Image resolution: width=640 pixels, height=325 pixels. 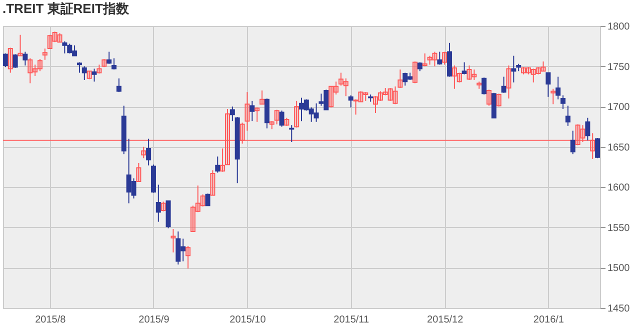 I want to click on x-tick-label: 2015/9, so click(x=154, y=319).